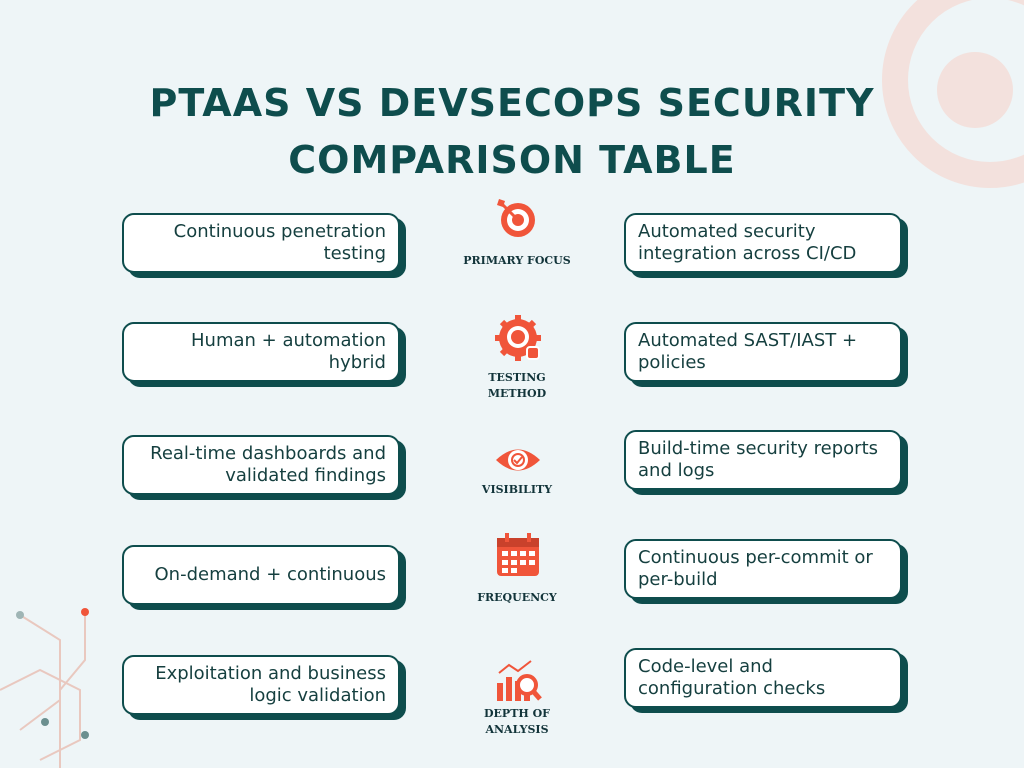  Describe the element at coordinates (763, 569) in the screenshot. I see `devsecops-cell: Continuous per-commit or per-build` at that location.